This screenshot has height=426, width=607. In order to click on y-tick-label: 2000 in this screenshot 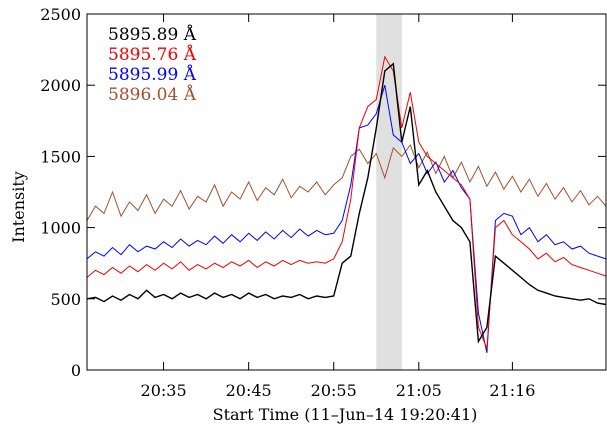, I will do `click(60, 85)`.